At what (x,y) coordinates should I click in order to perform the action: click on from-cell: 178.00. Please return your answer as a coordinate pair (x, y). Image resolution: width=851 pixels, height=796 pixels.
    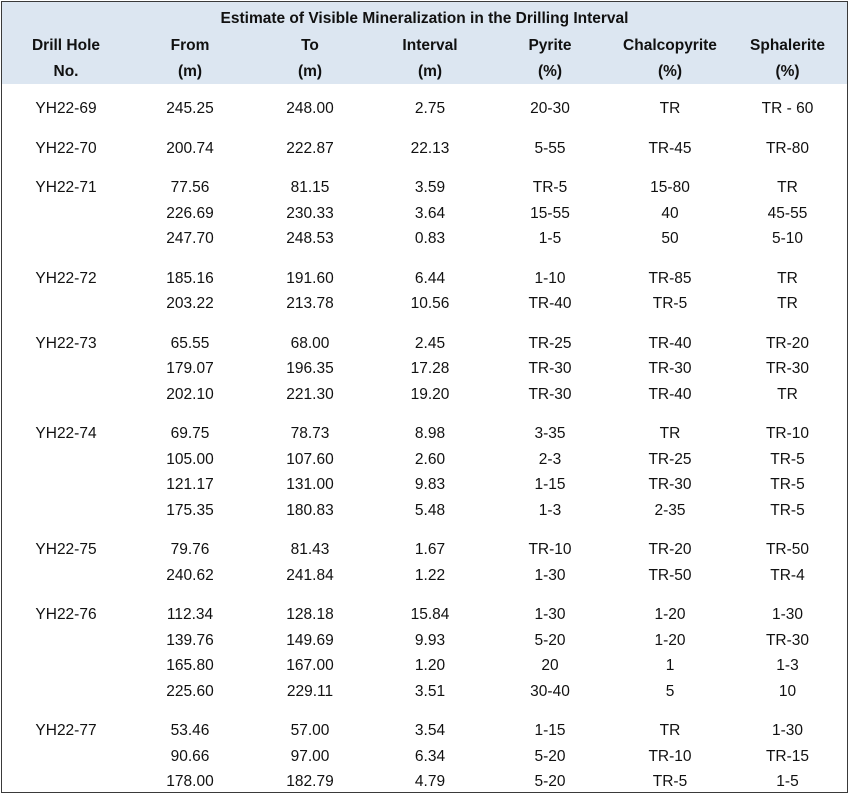
    Looking at the image, I should click on (190, 781).